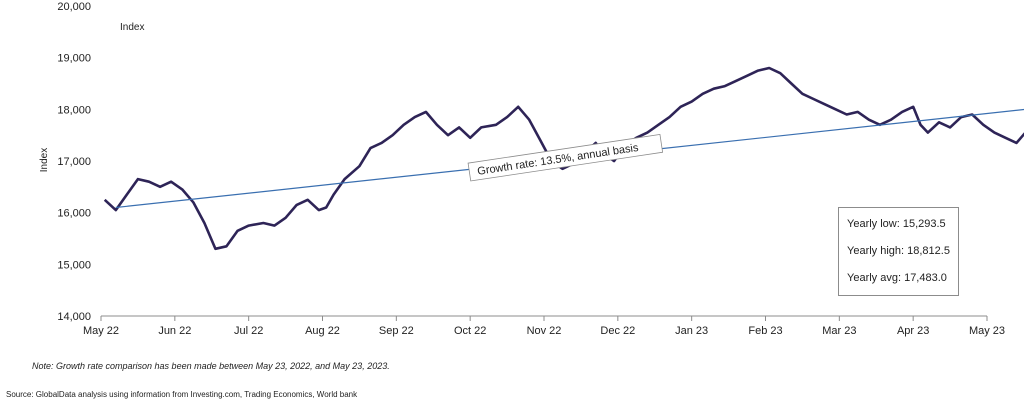 Image resolution: width=1024 pixels, height=407 pixels. Describe the element at coordinates (470, 331) in the screenshot. I see `x-tick-label: Oct 22` at that location.